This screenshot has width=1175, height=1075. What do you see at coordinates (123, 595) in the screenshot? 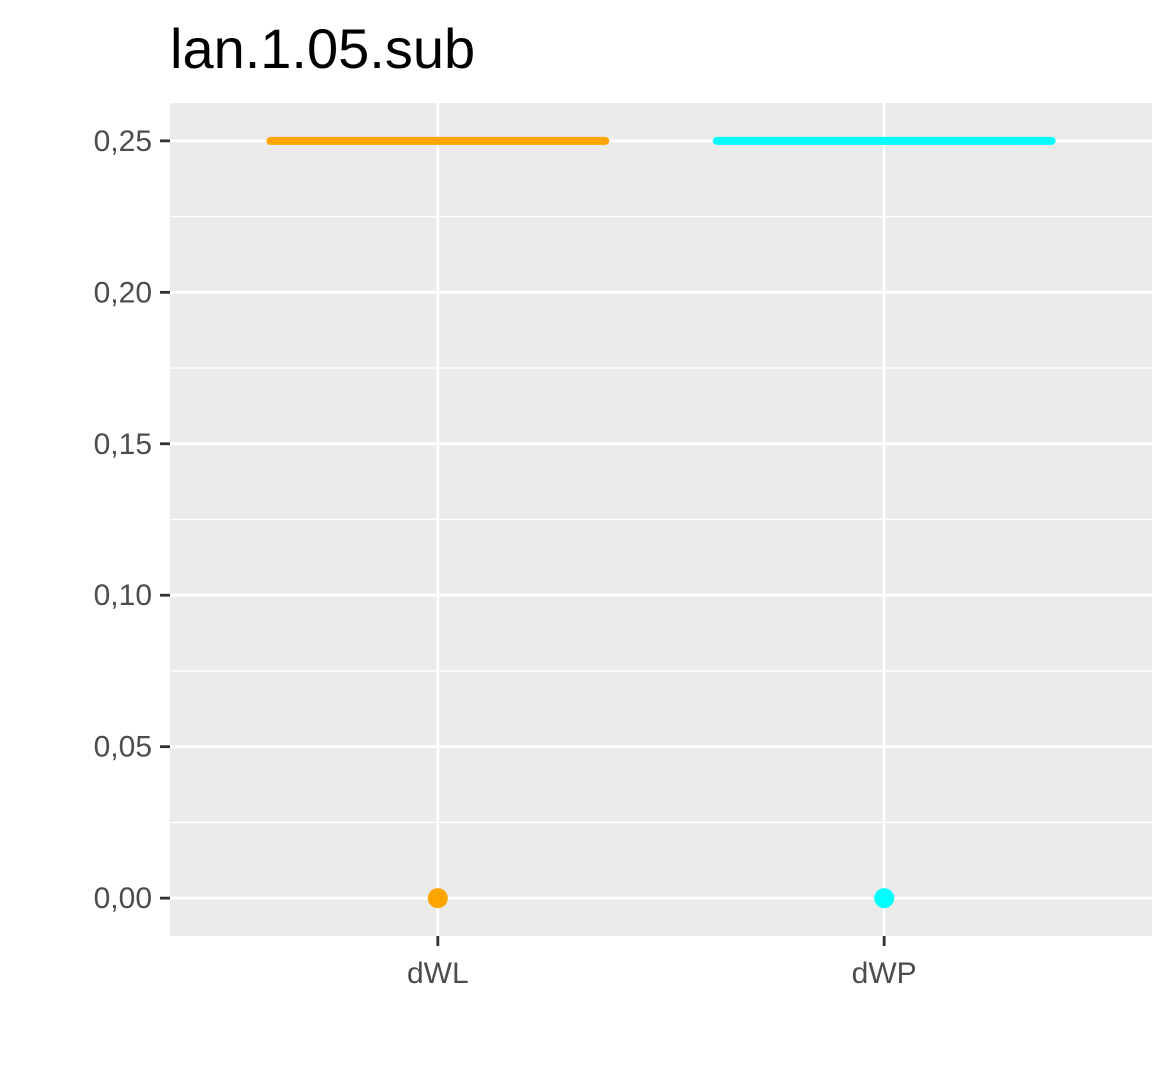
I see `y-tick-label: 0,10` at bounding box center [123, 595].